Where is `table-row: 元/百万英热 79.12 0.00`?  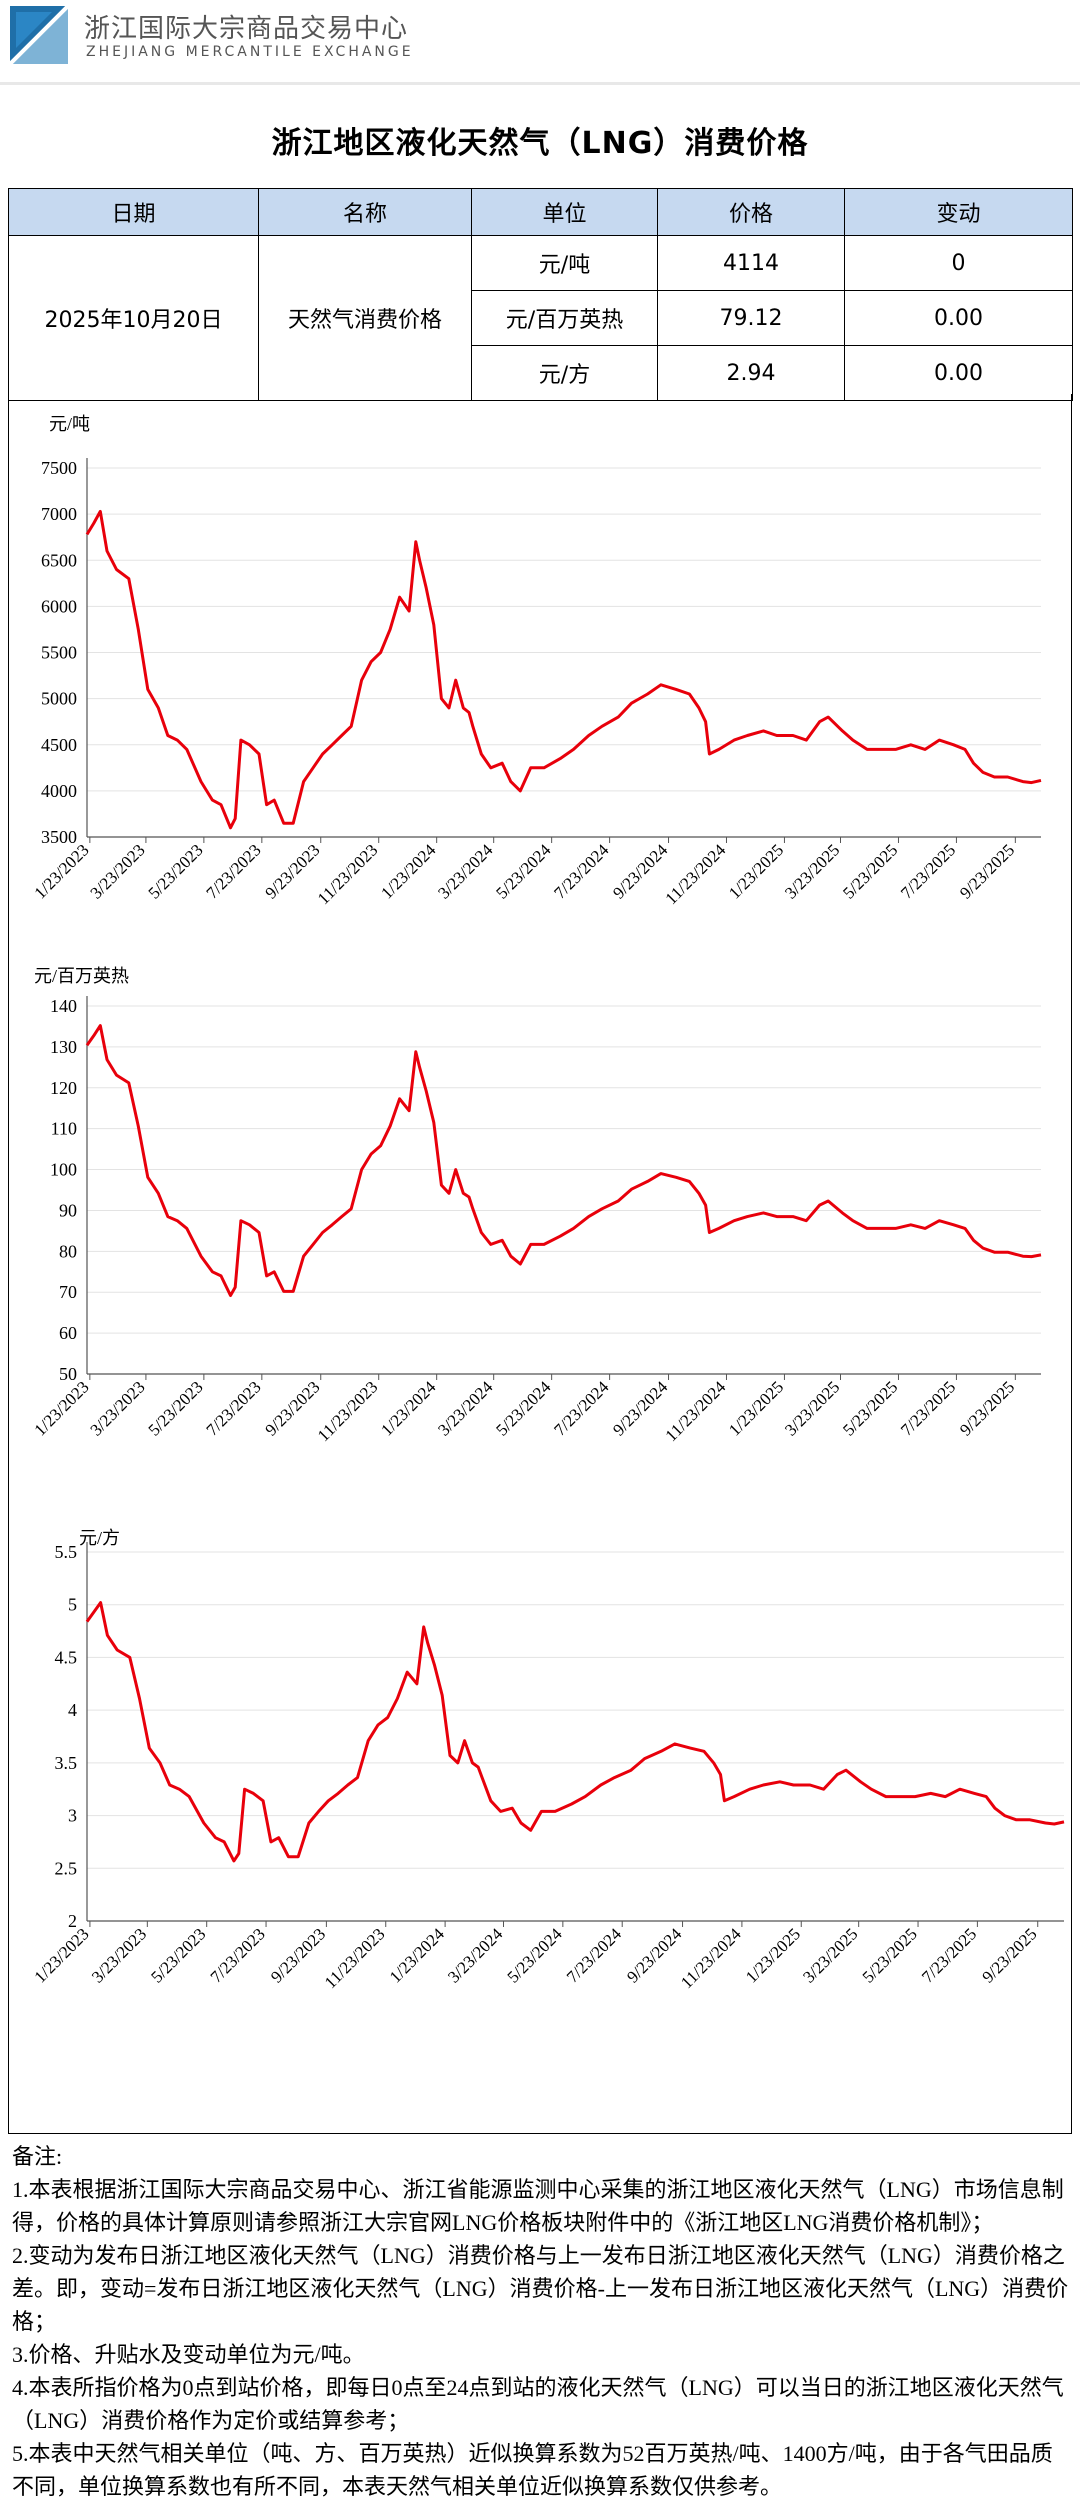 table-row: 元/百万英热 79.12 0.00 is located at coordinates (541, 318).